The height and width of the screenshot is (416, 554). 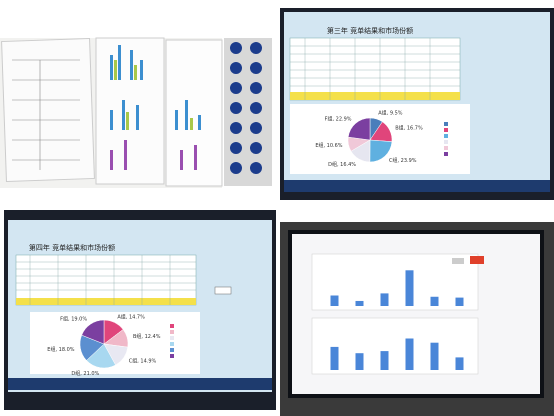 I want to click on pie-label: A组, 9.5%, so click(x=390, y=113).